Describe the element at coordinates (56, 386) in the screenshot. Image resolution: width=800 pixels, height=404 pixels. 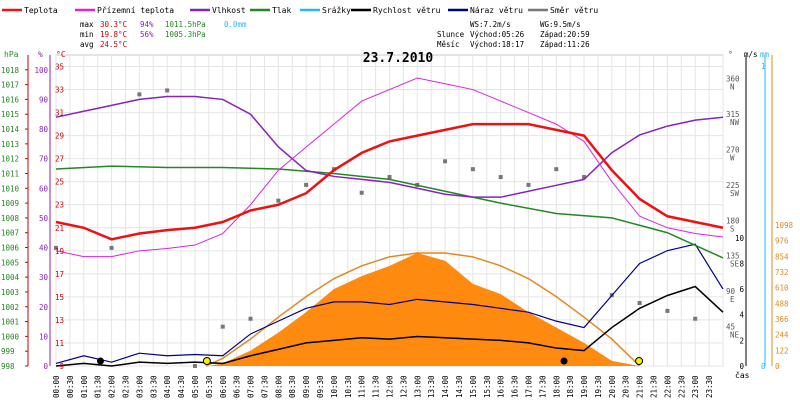
I see `time-tick-label: 00:00` at that location.